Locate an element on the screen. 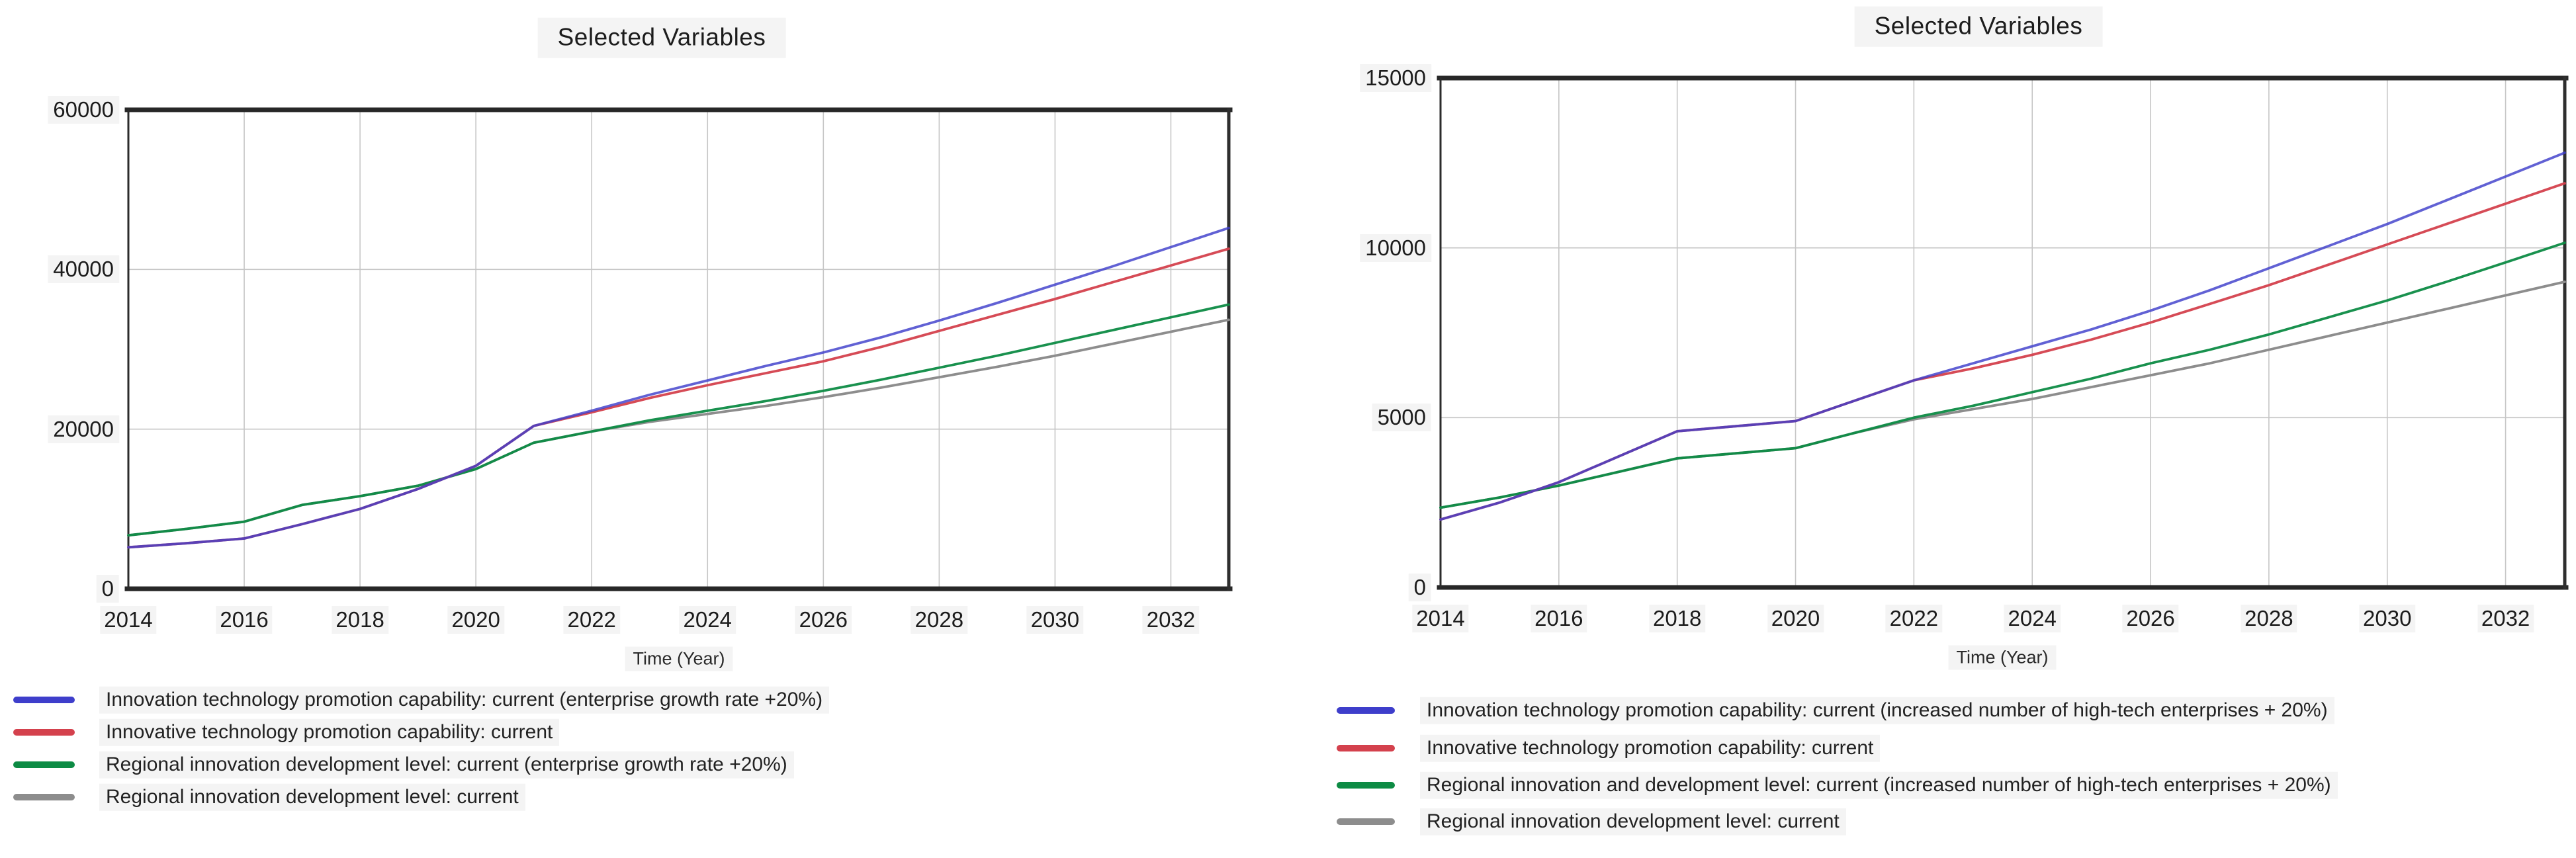 The height and width of the screenshot is (858, 2576). y-tick-label: 60000 is located at coordinates (83, 110).